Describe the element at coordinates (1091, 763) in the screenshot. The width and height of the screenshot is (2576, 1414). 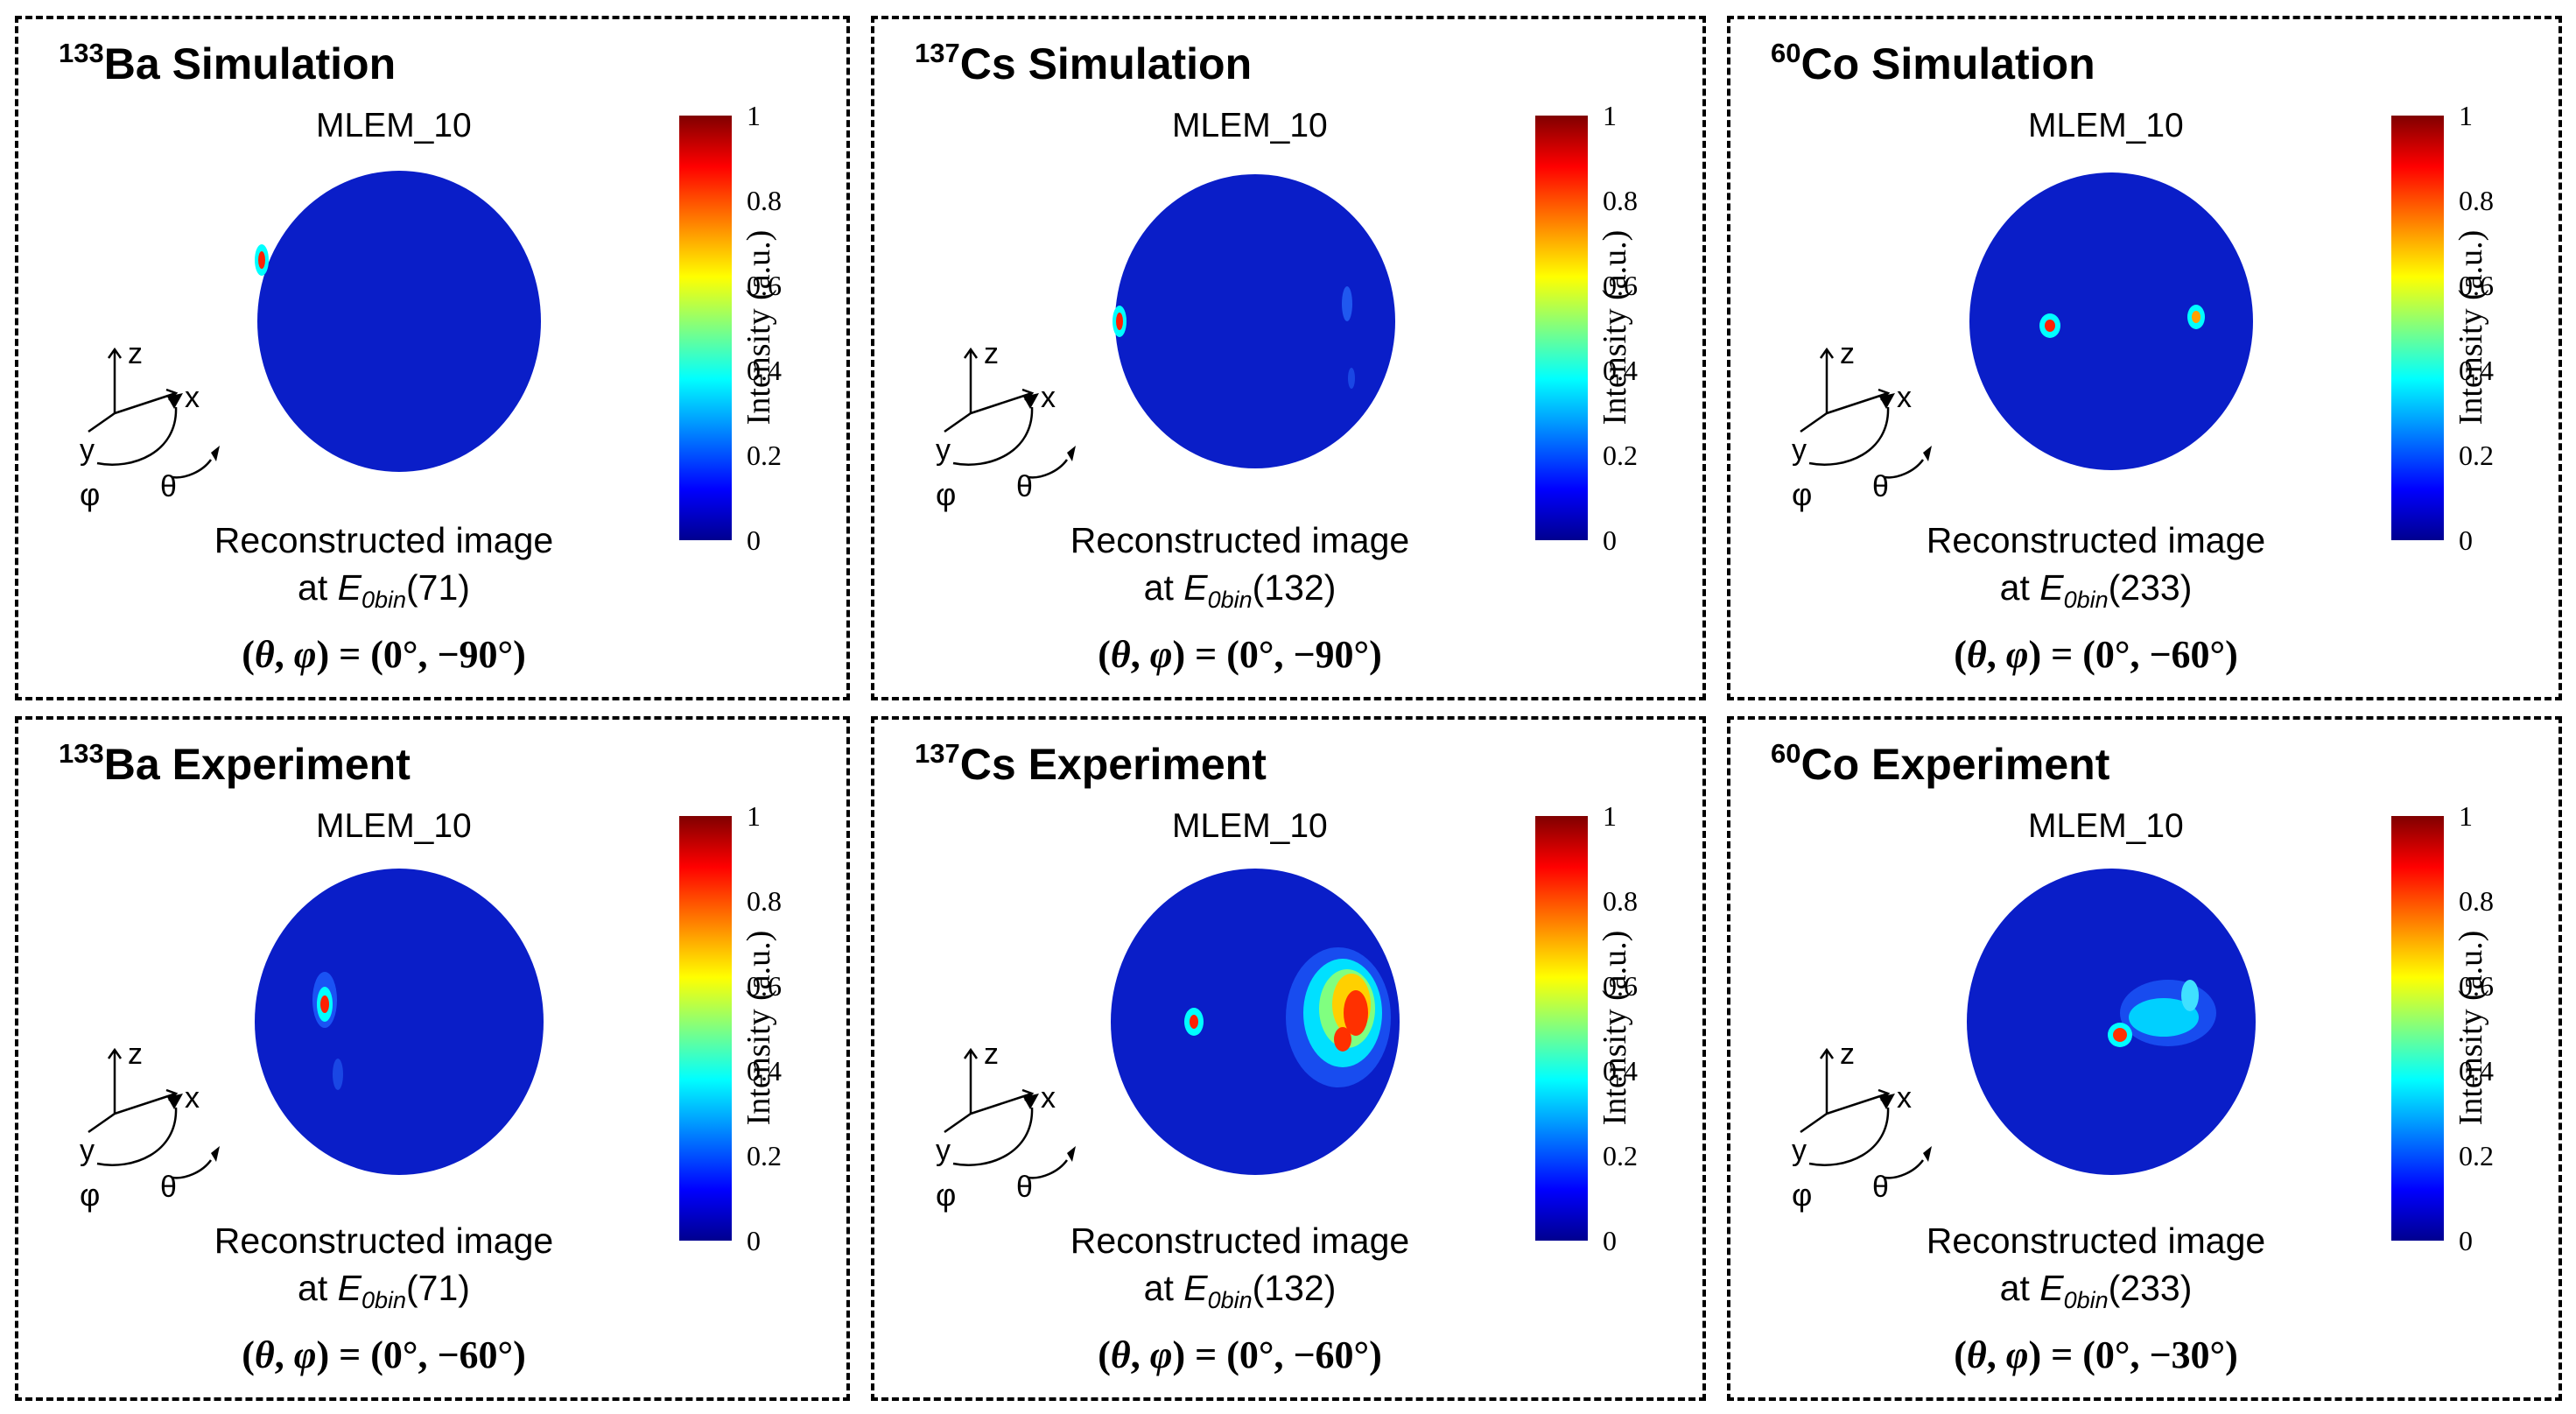
I see `panel-title: 137Cs Experiment` at that location.